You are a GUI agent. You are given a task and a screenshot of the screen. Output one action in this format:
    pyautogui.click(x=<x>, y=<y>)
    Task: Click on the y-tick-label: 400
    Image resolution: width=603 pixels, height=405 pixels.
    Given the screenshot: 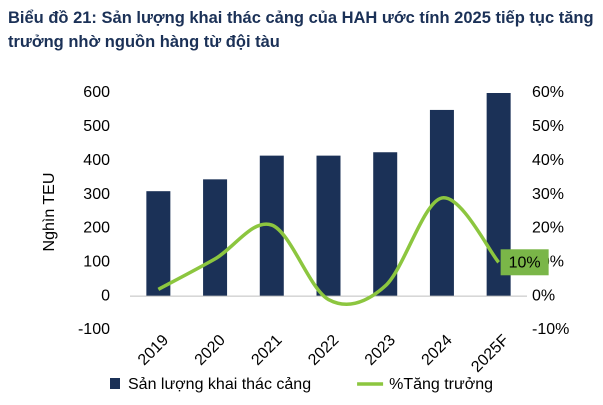 What is the action you would take?
    pyautogui.click(x=96, y=160)
    